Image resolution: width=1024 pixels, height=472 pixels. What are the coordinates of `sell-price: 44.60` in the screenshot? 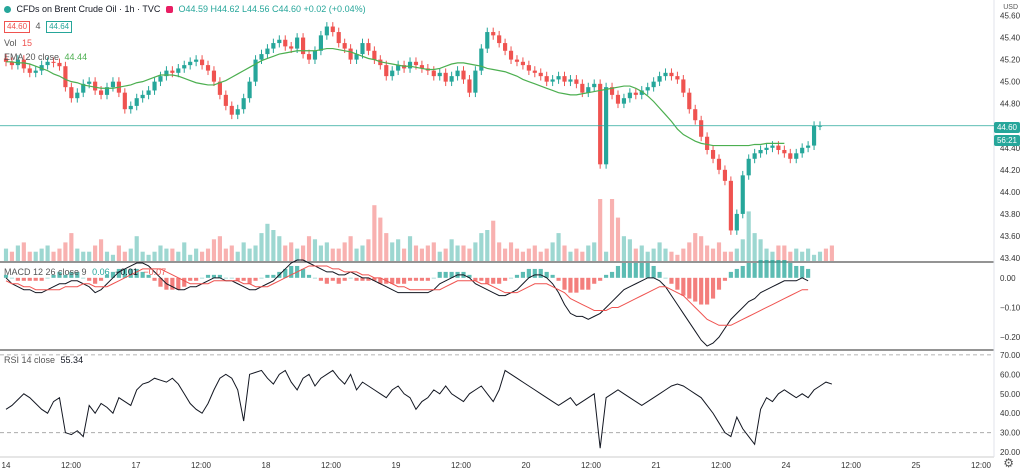 It's located at (17, 27).